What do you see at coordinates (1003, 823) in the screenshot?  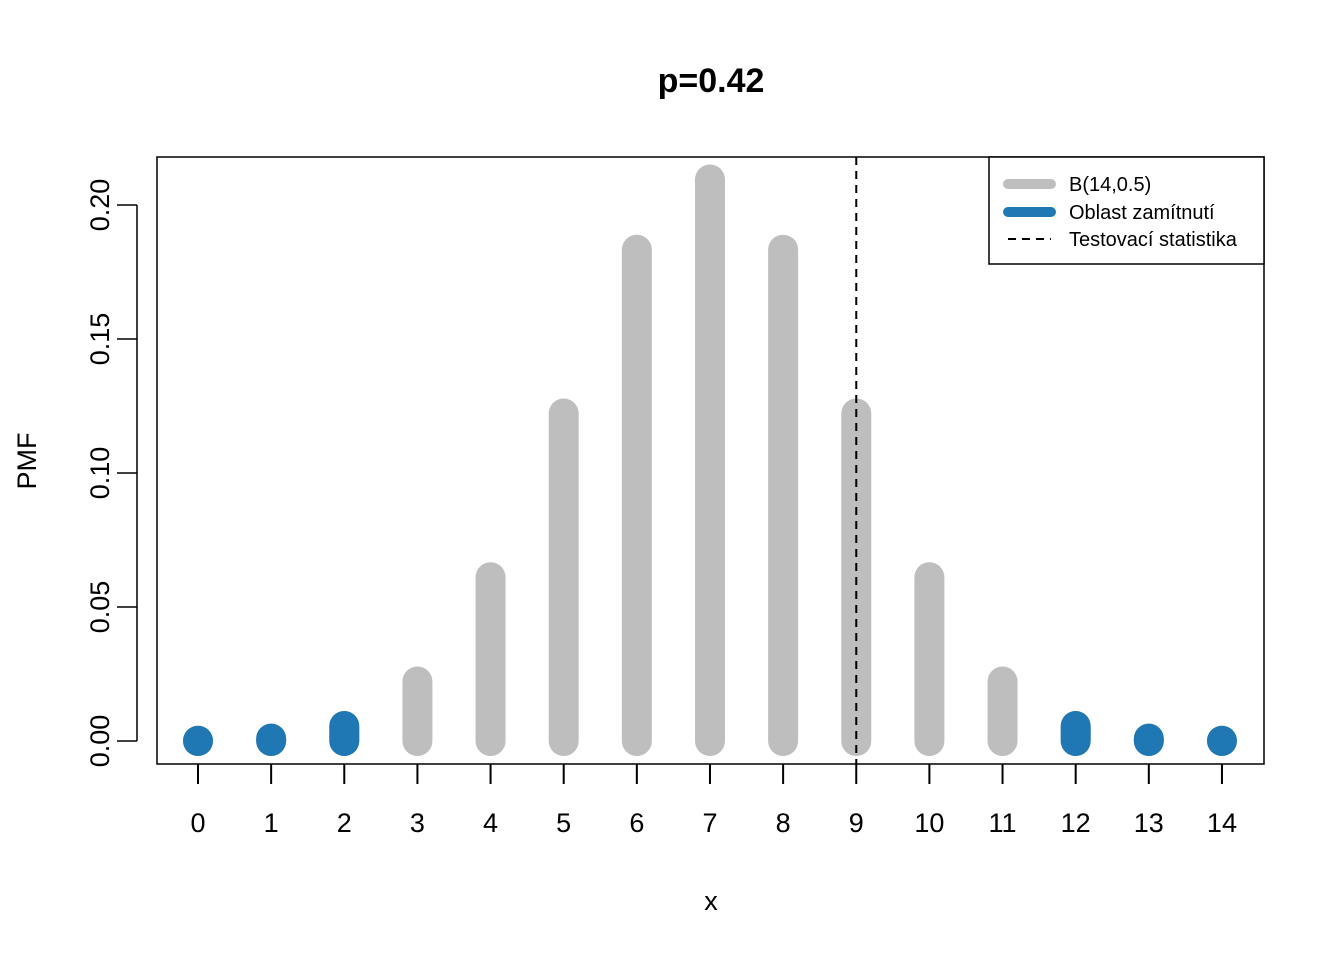 I see `x-tick-label: 11` at bounding box center [1003, 823].